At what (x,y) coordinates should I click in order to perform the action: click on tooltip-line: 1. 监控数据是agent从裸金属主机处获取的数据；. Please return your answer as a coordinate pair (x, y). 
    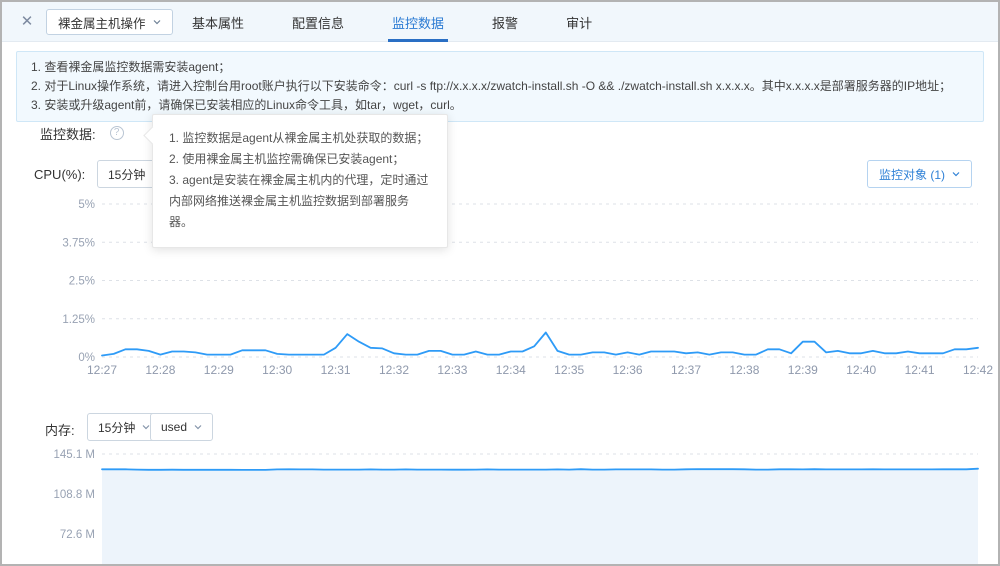
    Looking at the image, I should click on (299, 138).